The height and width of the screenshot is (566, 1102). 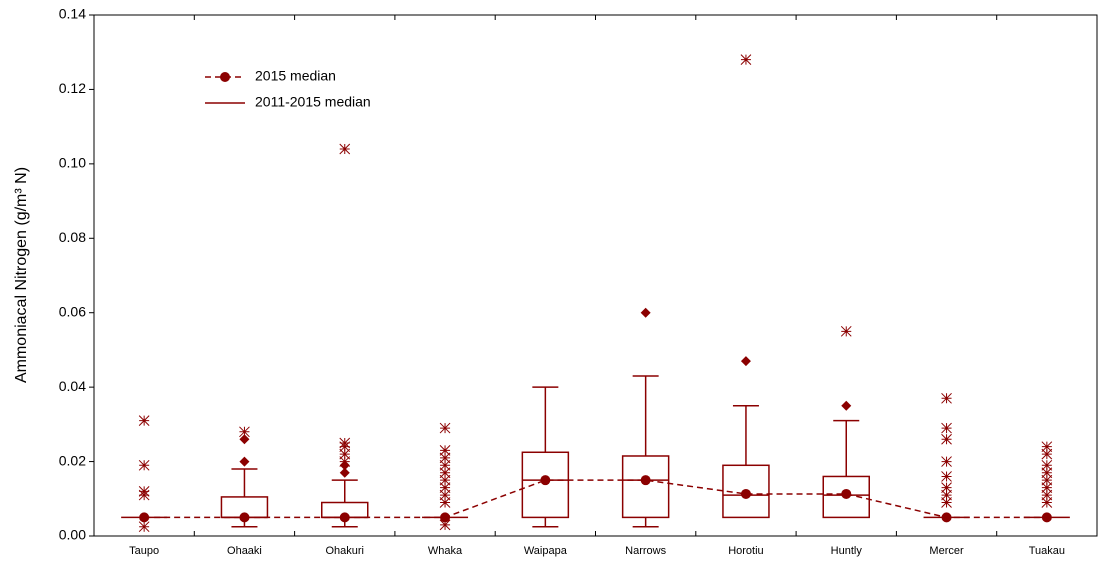 I want to click on y-tick-label: 0.00, so click(x=72, y=535).